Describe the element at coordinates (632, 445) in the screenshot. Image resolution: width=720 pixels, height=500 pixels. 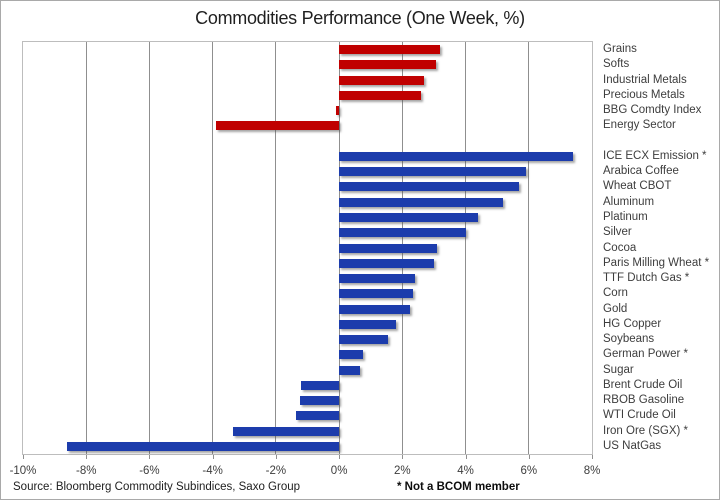
I see `category-label-us-natgas: US NatGas` at that location.